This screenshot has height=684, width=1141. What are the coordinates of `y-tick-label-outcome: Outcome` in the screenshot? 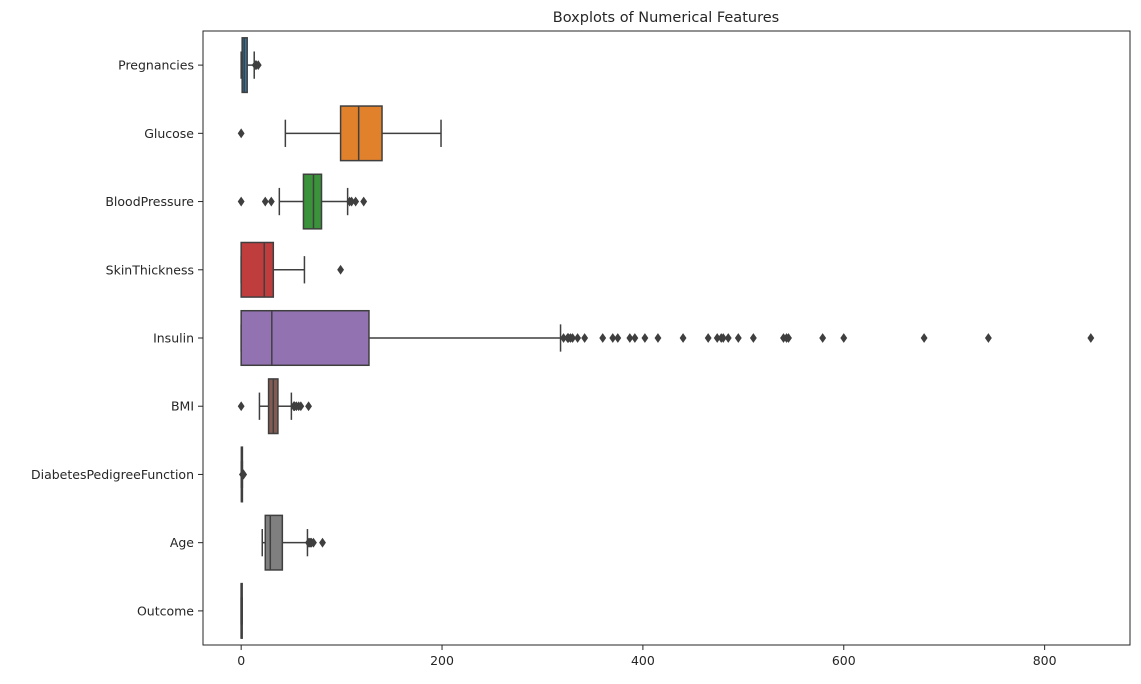 It's located at (165, 610).